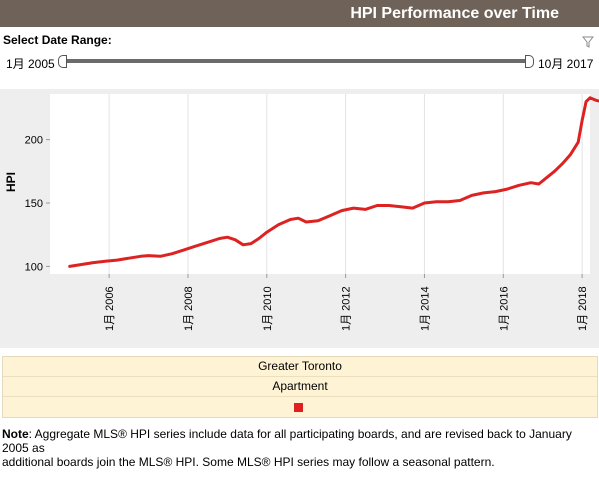 This screenshot has width=599, height=481. Describe the element at coordinates (189, 308) in the screenshot. I see `x-tick-label: 1月 2008` at that location.